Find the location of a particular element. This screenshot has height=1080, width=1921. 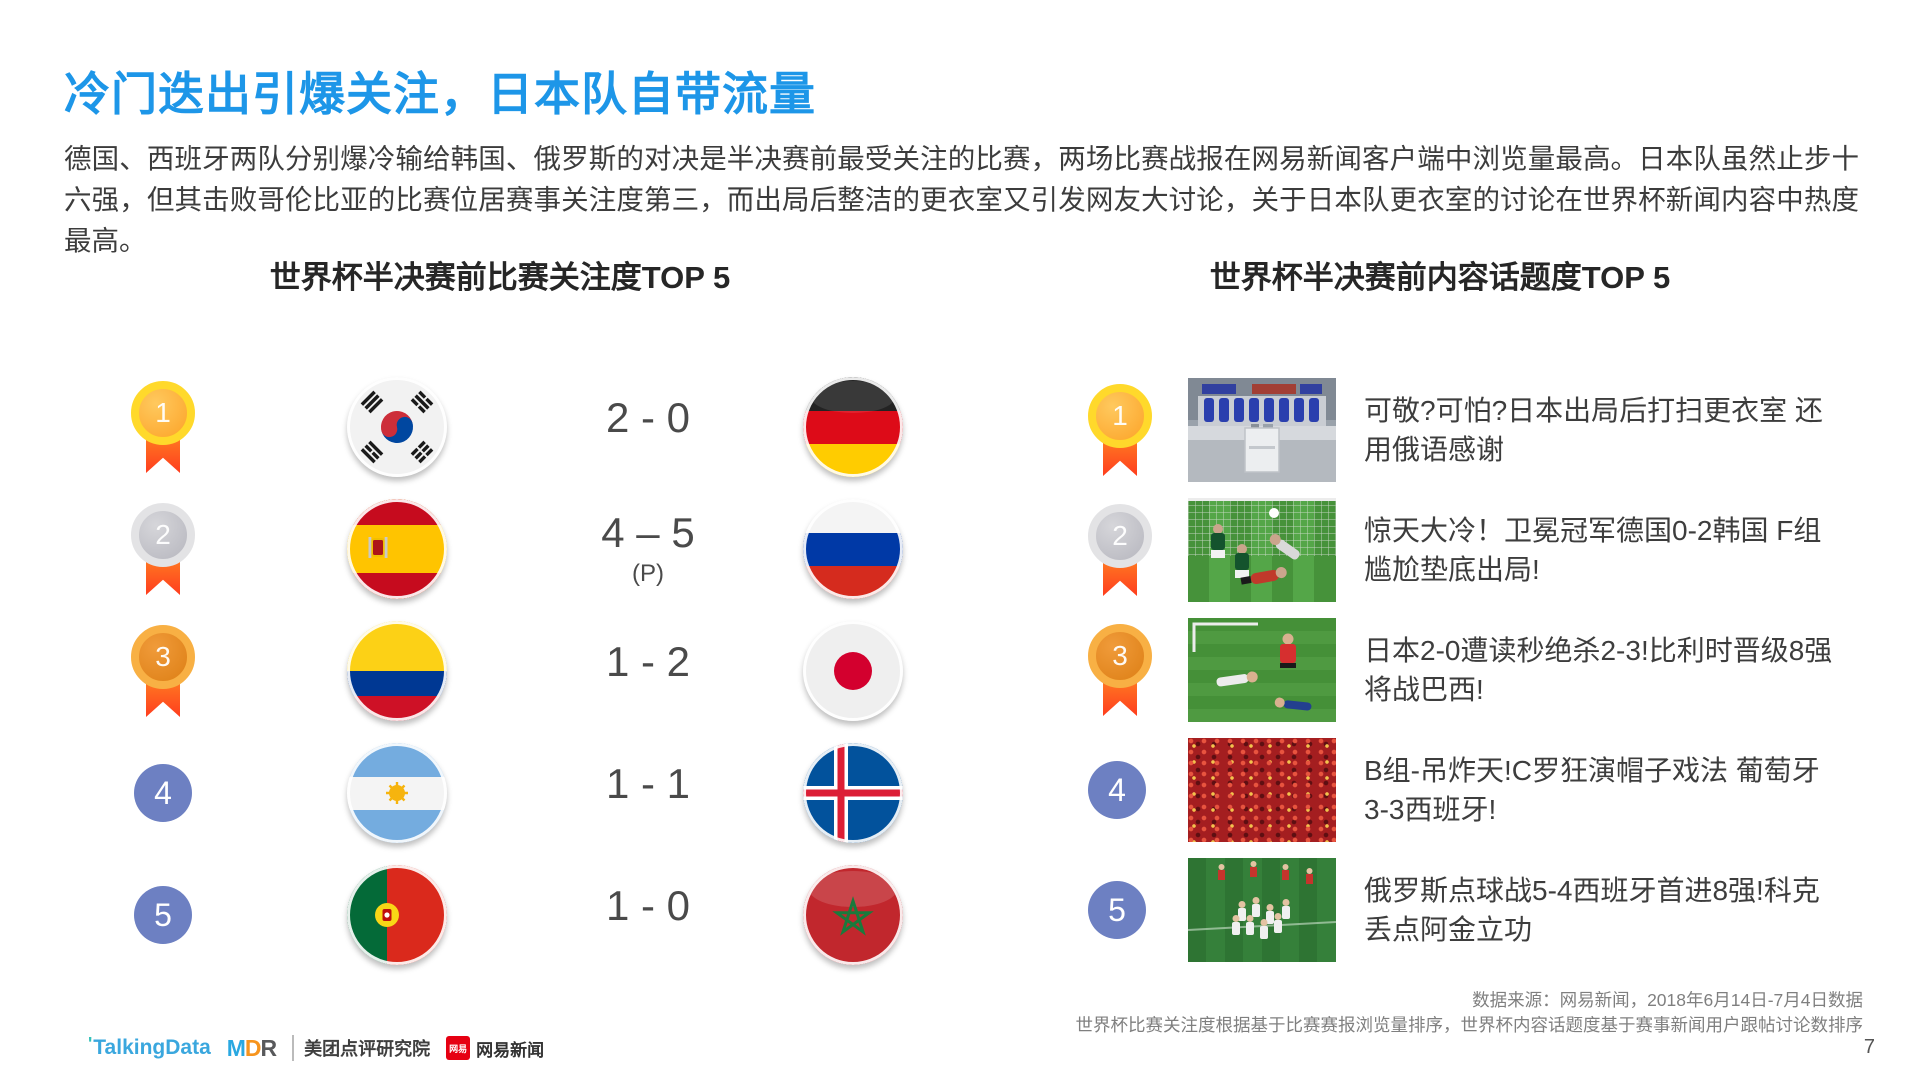

footer-logos: TalkingData MDR 美团点评研究院 网易 网易新闻 is located at coordinates (316, 1048).